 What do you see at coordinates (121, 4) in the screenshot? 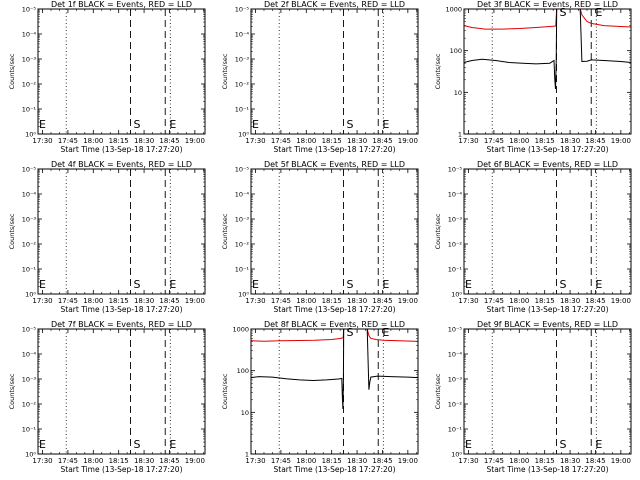
I see `panel-title: Det 1f BLACK = Events, RED = LLD` at bounding box center [121, 4].